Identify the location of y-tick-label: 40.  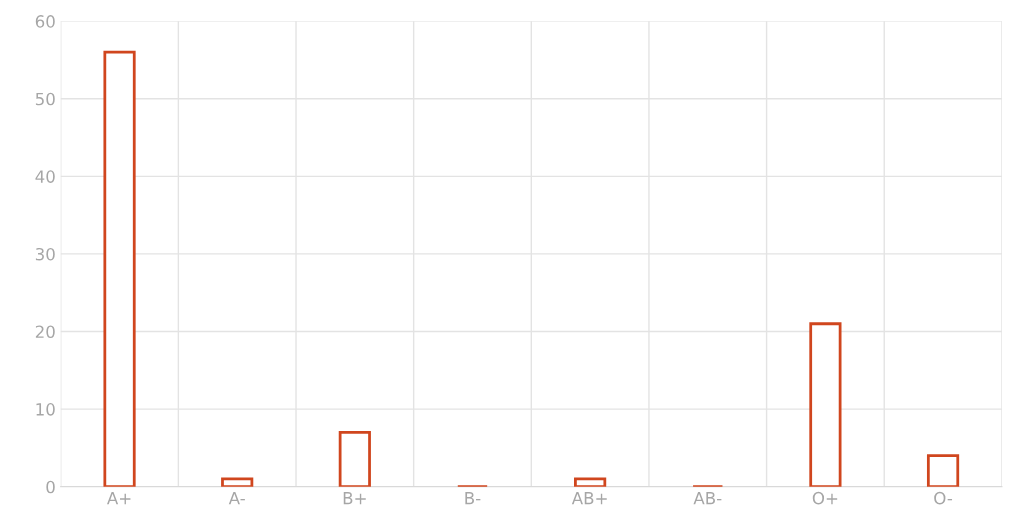
(45, 176).